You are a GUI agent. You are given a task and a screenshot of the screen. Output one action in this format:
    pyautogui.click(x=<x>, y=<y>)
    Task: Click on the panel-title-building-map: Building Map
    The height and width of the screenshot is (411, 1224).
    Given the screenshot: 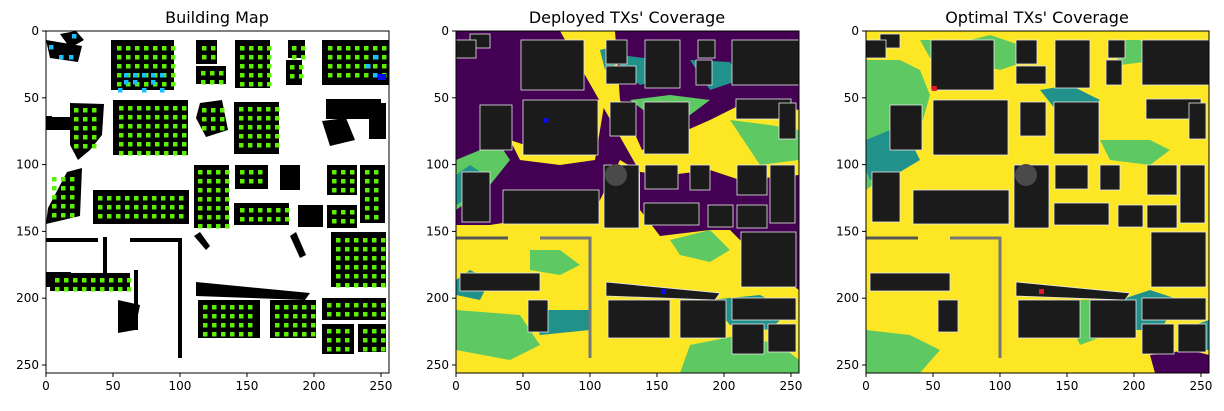 What is the action you would take?
    pyautogui.click(x=217, y=17)
    